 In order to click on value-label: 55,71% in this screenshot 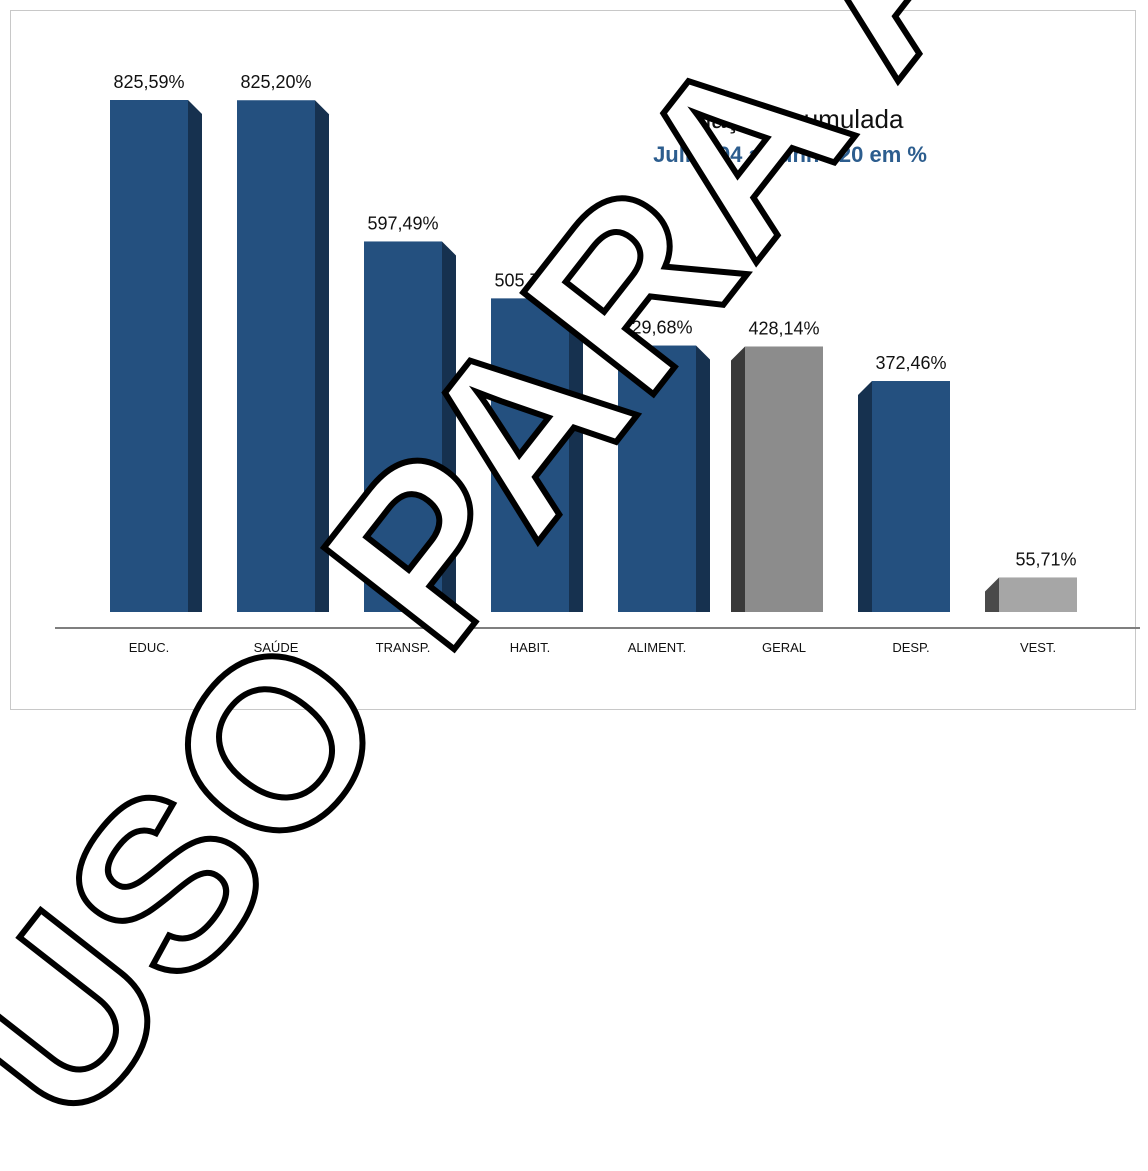, I will do `click(1045, 559)`.